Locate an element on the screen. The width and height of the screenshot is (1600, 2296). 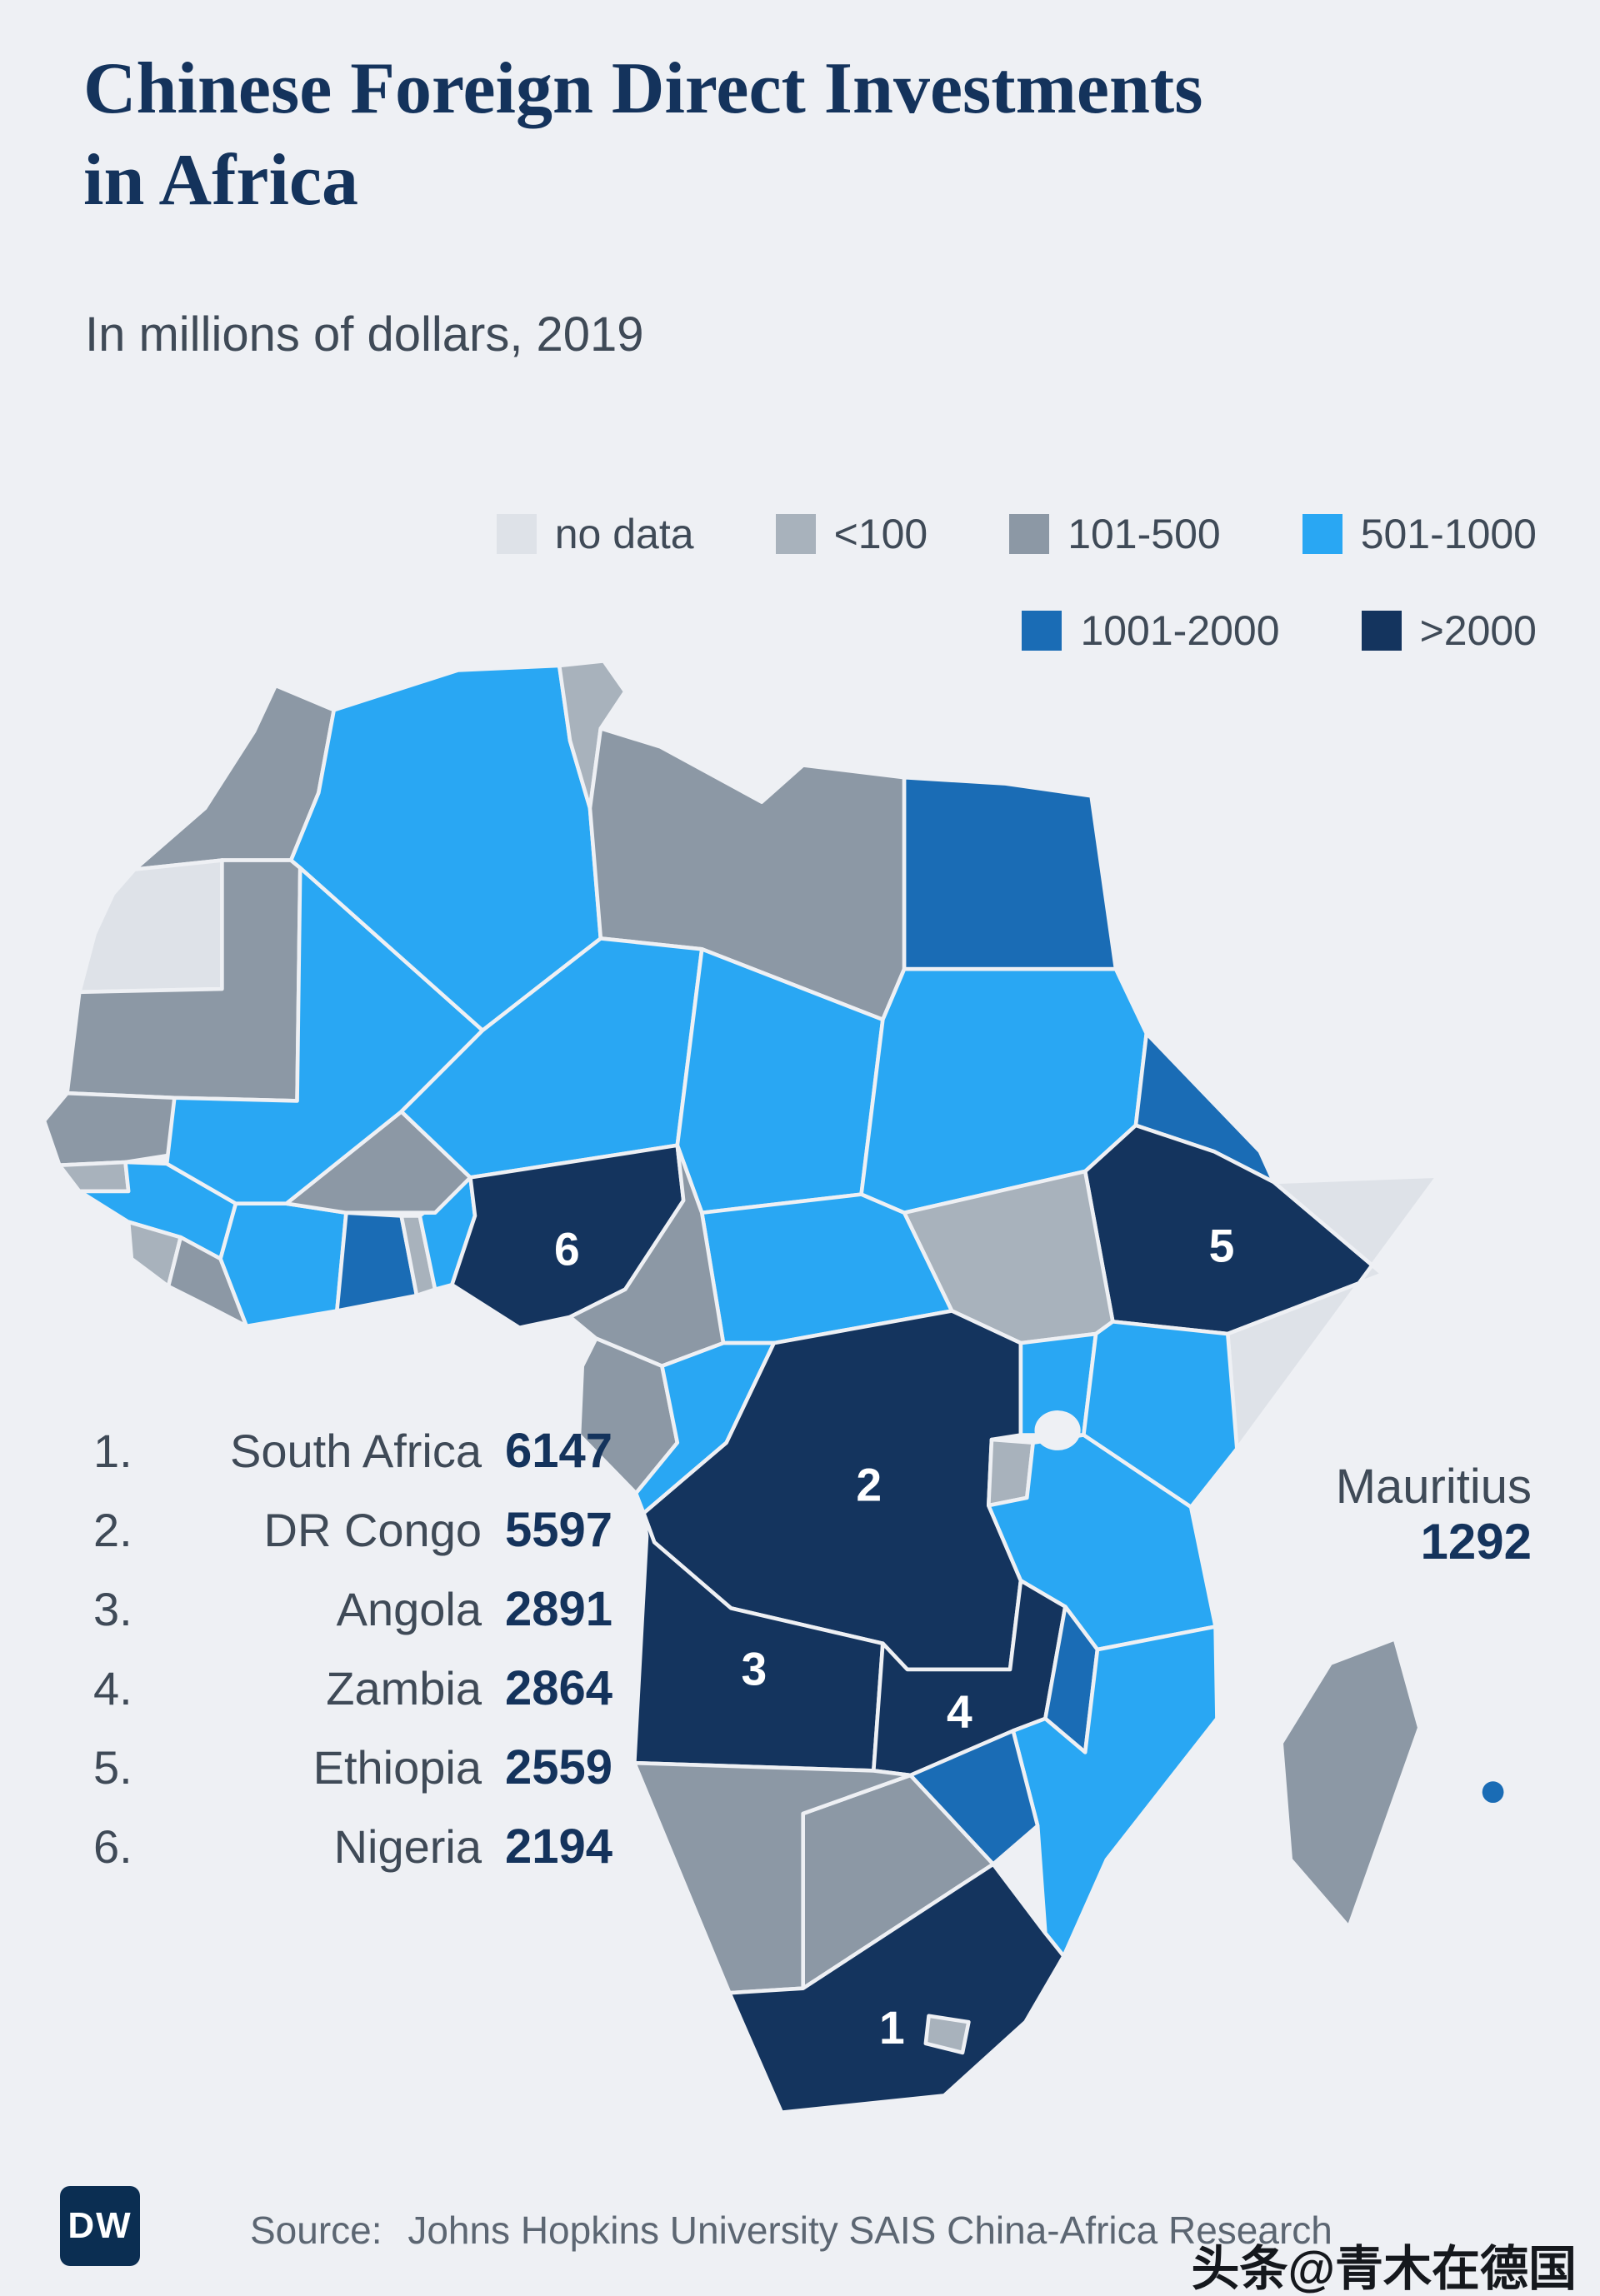
legend-swatch-no-data is located at coordinates (516, 534).